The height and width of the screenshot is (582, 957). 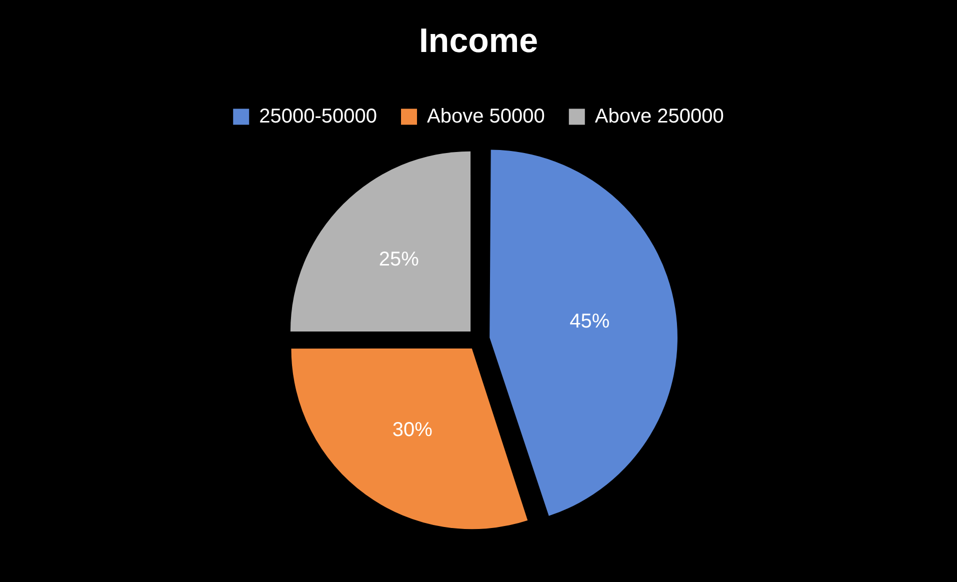 I want to click on data-label: 45%, so click(x=590, y=321).